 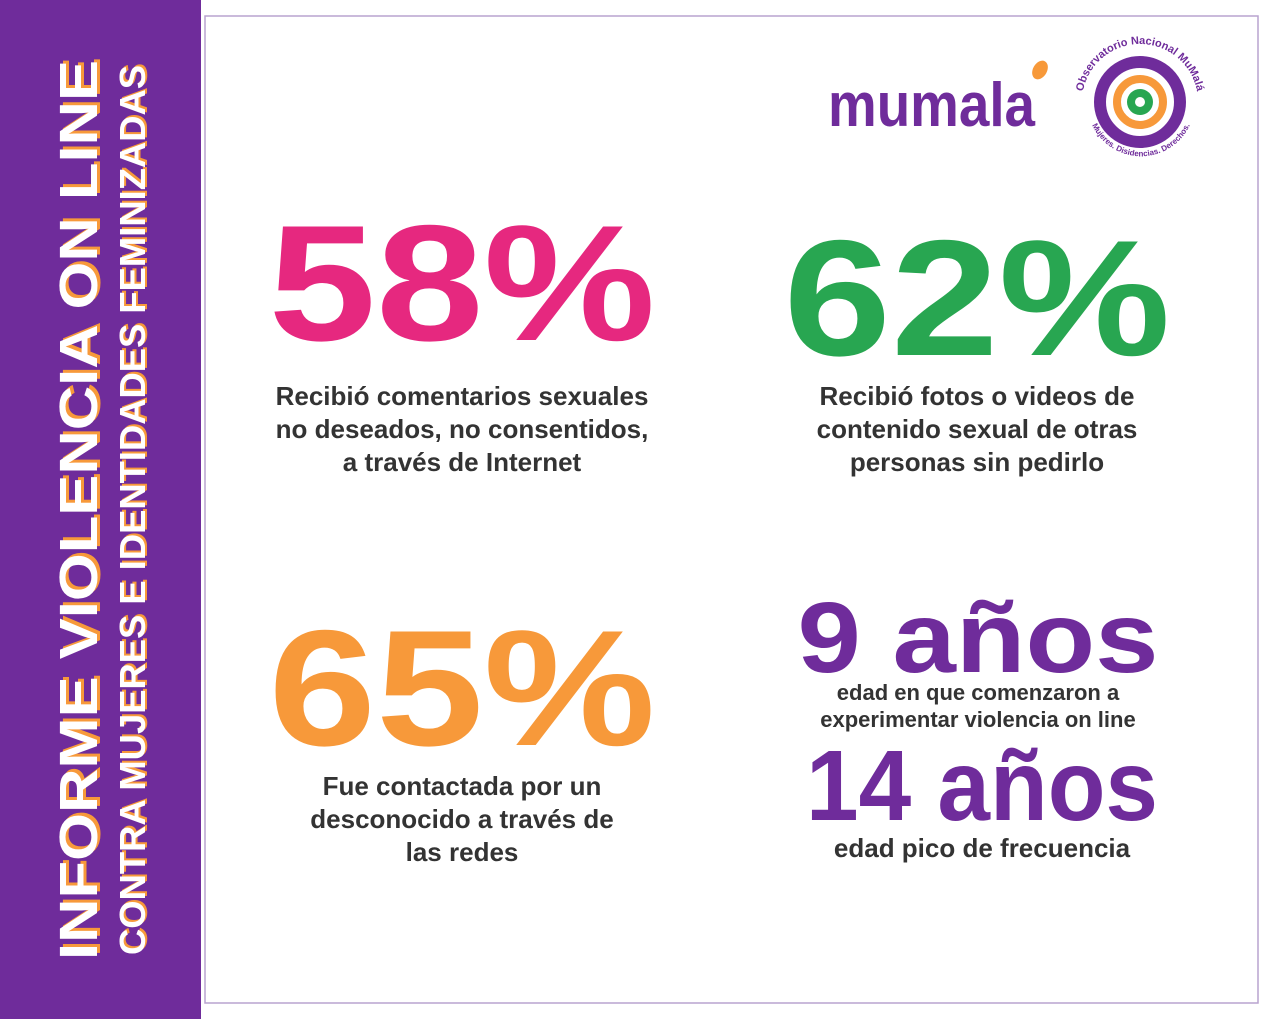 I want to click on stat-description: personas sin pedirlo, so click(x=977, y=462).